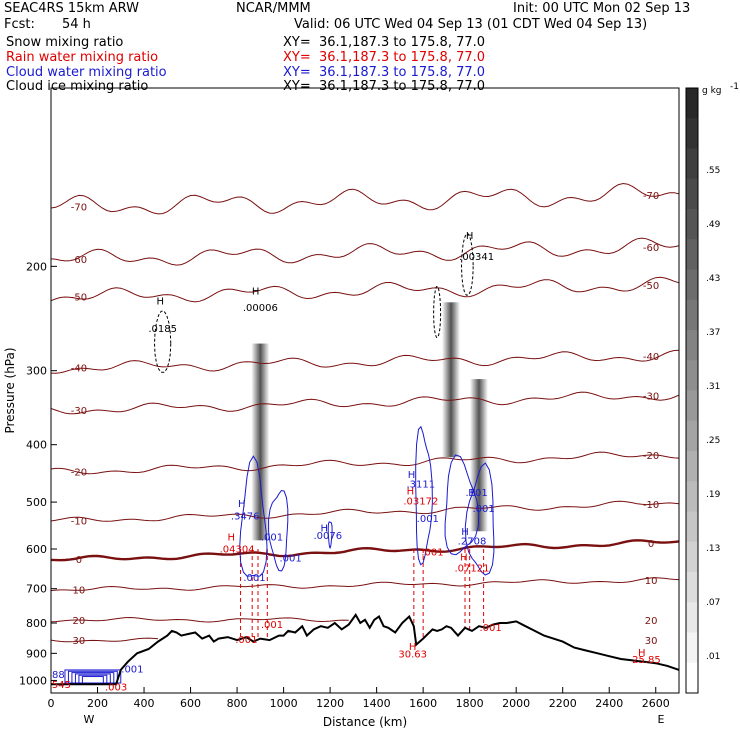 This screenshot has height=740, width=740. I want to click on east-label: E, so click(661, 719).